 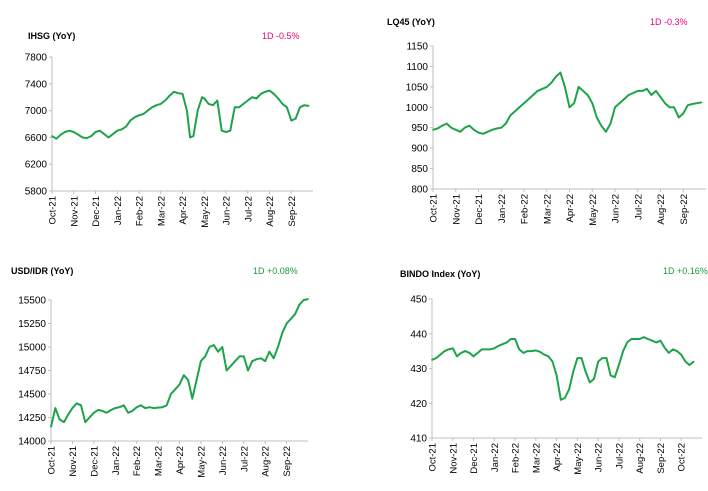 What do you see at coordinates (419, 169) in the screenshot?
I see `y-tick-label: 850` at bounding box center [419, 169].